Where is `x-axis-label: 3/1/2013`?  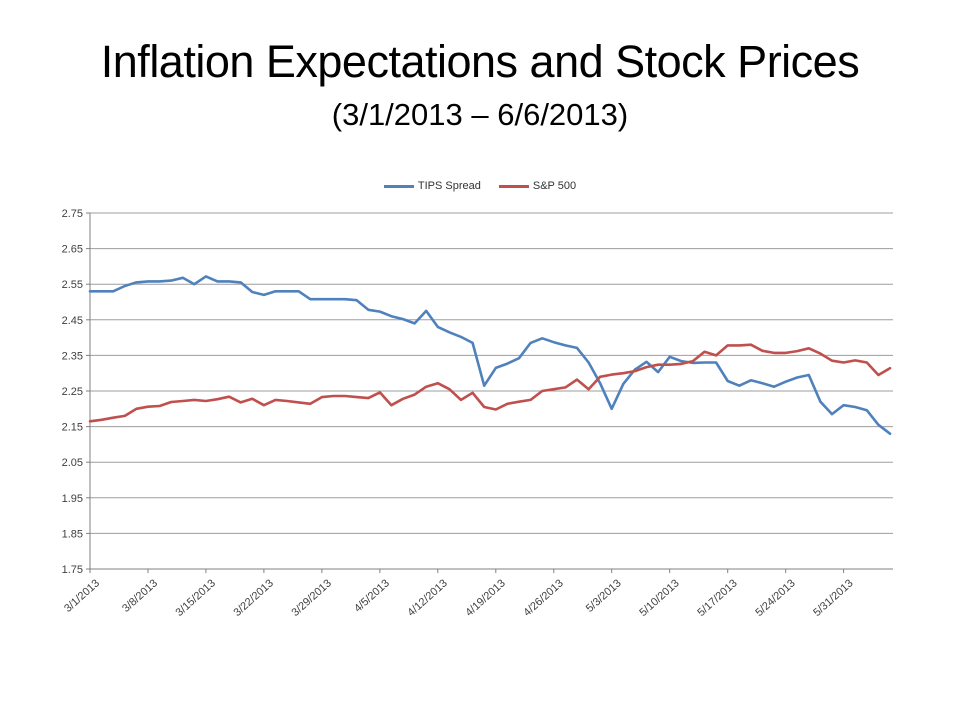 x-axis-label: 3/1/2013 is located at coordinates (82, 596).